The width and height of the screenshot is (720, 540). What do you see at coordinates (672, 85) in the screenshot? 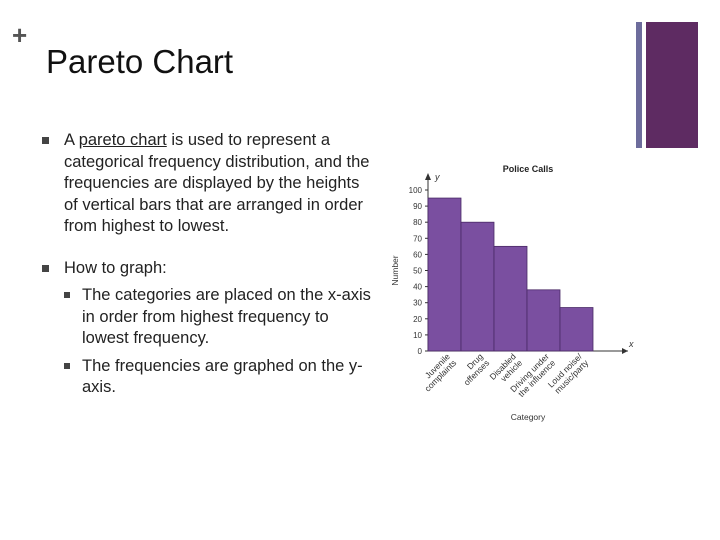
I see `decorative-bar-thick` at bounding box center [672, 85].